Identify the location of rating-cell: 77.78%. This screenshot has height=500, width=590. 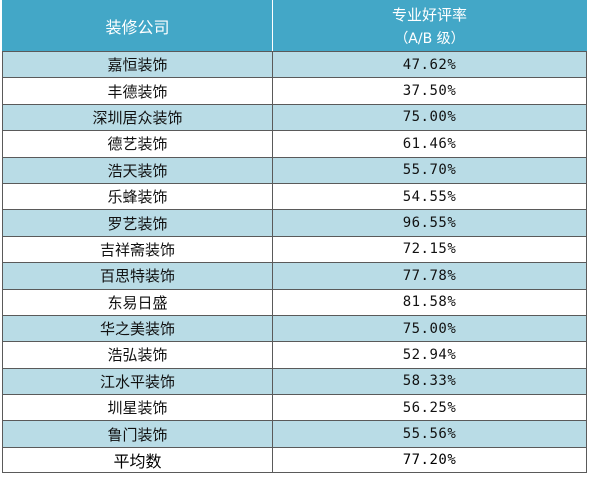
(429, 276).